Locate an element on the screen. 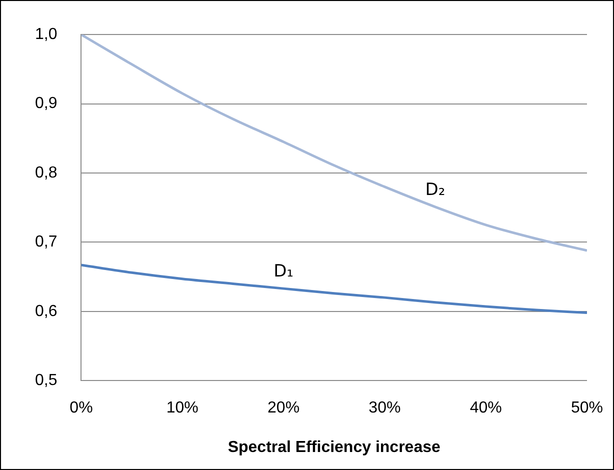  y-tick-label: 0,7 is located at coordinates (46, 242).